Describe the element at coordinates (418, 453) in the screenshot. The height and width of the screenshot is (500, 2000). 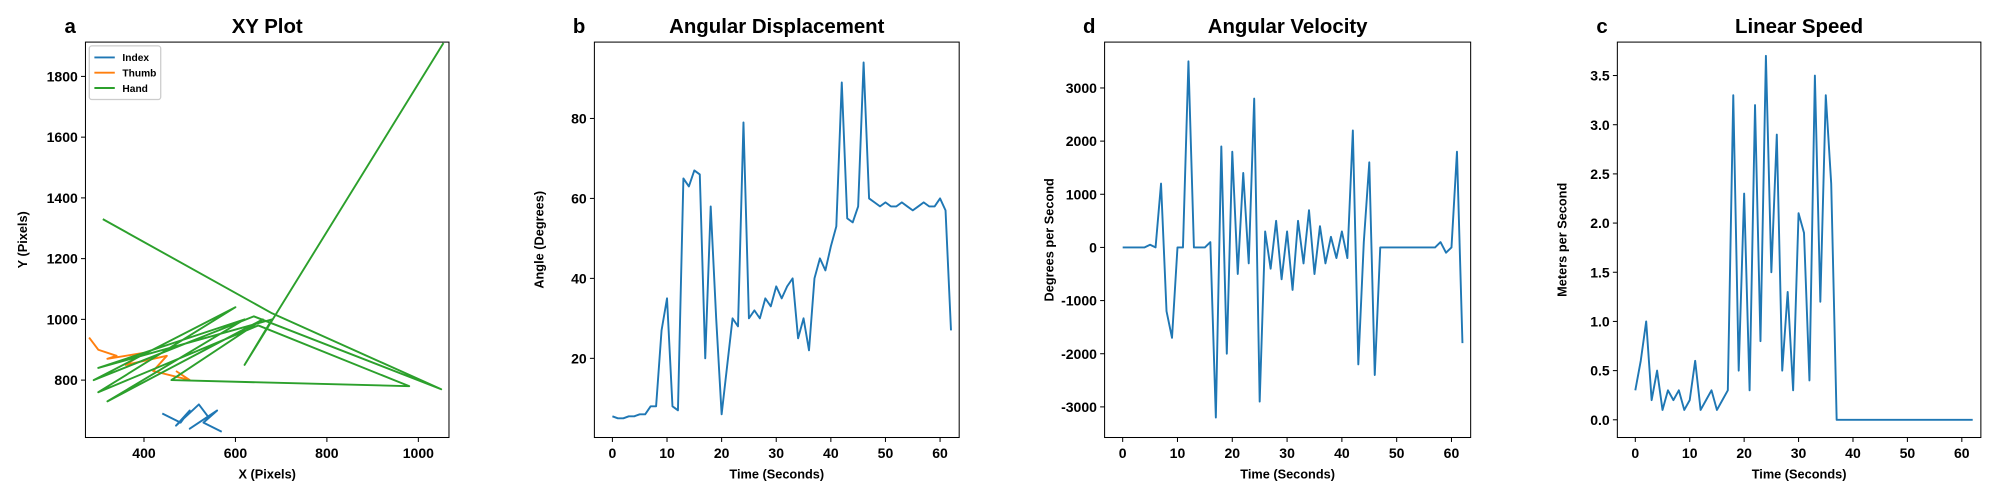
I see `x-tick-label: 1000` at that location.